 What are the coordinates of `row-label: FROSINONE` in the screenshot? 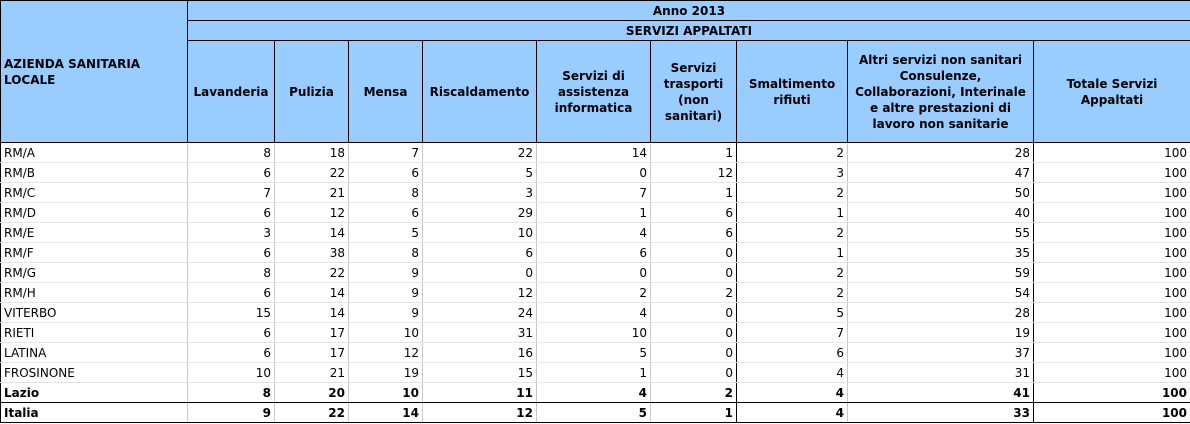 It's located at (94, 372).